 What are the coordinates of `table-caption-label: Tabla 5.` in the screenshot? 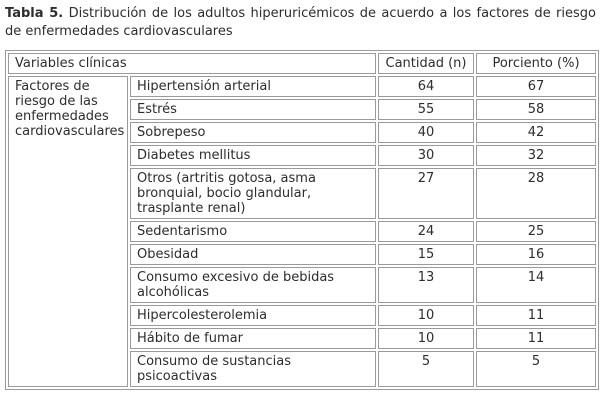 It's located at (34, 13).